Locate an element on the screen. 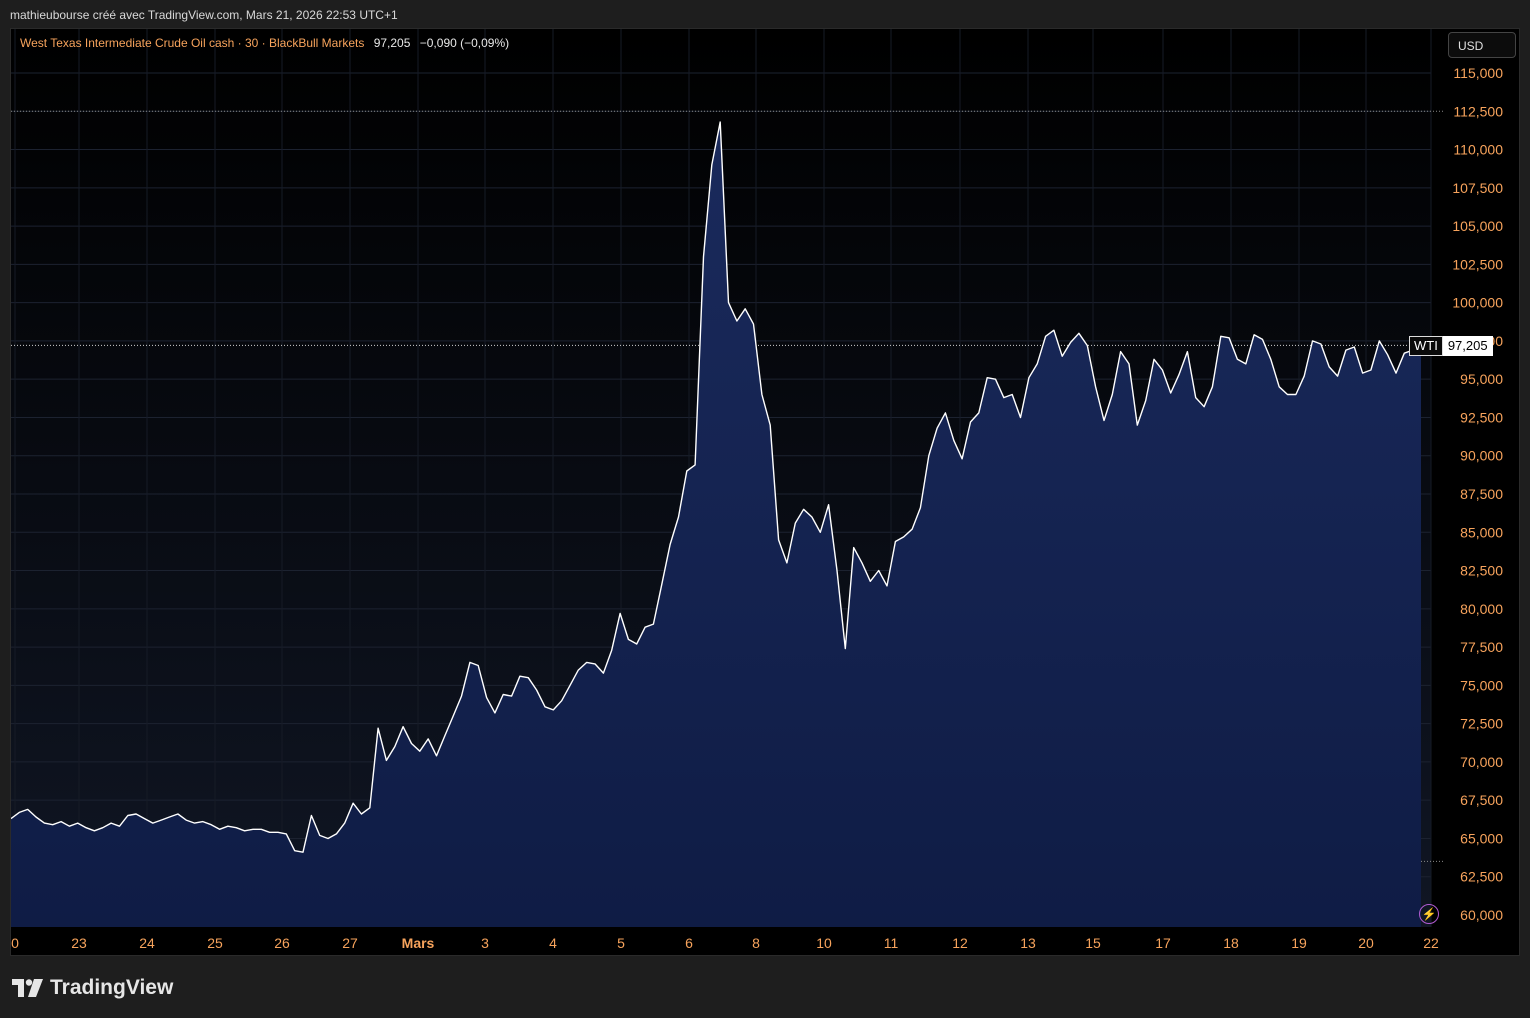 This screenshot has height=1018, width=1530. tradingview-logo: TradingView is located at coordinates (92, 988).